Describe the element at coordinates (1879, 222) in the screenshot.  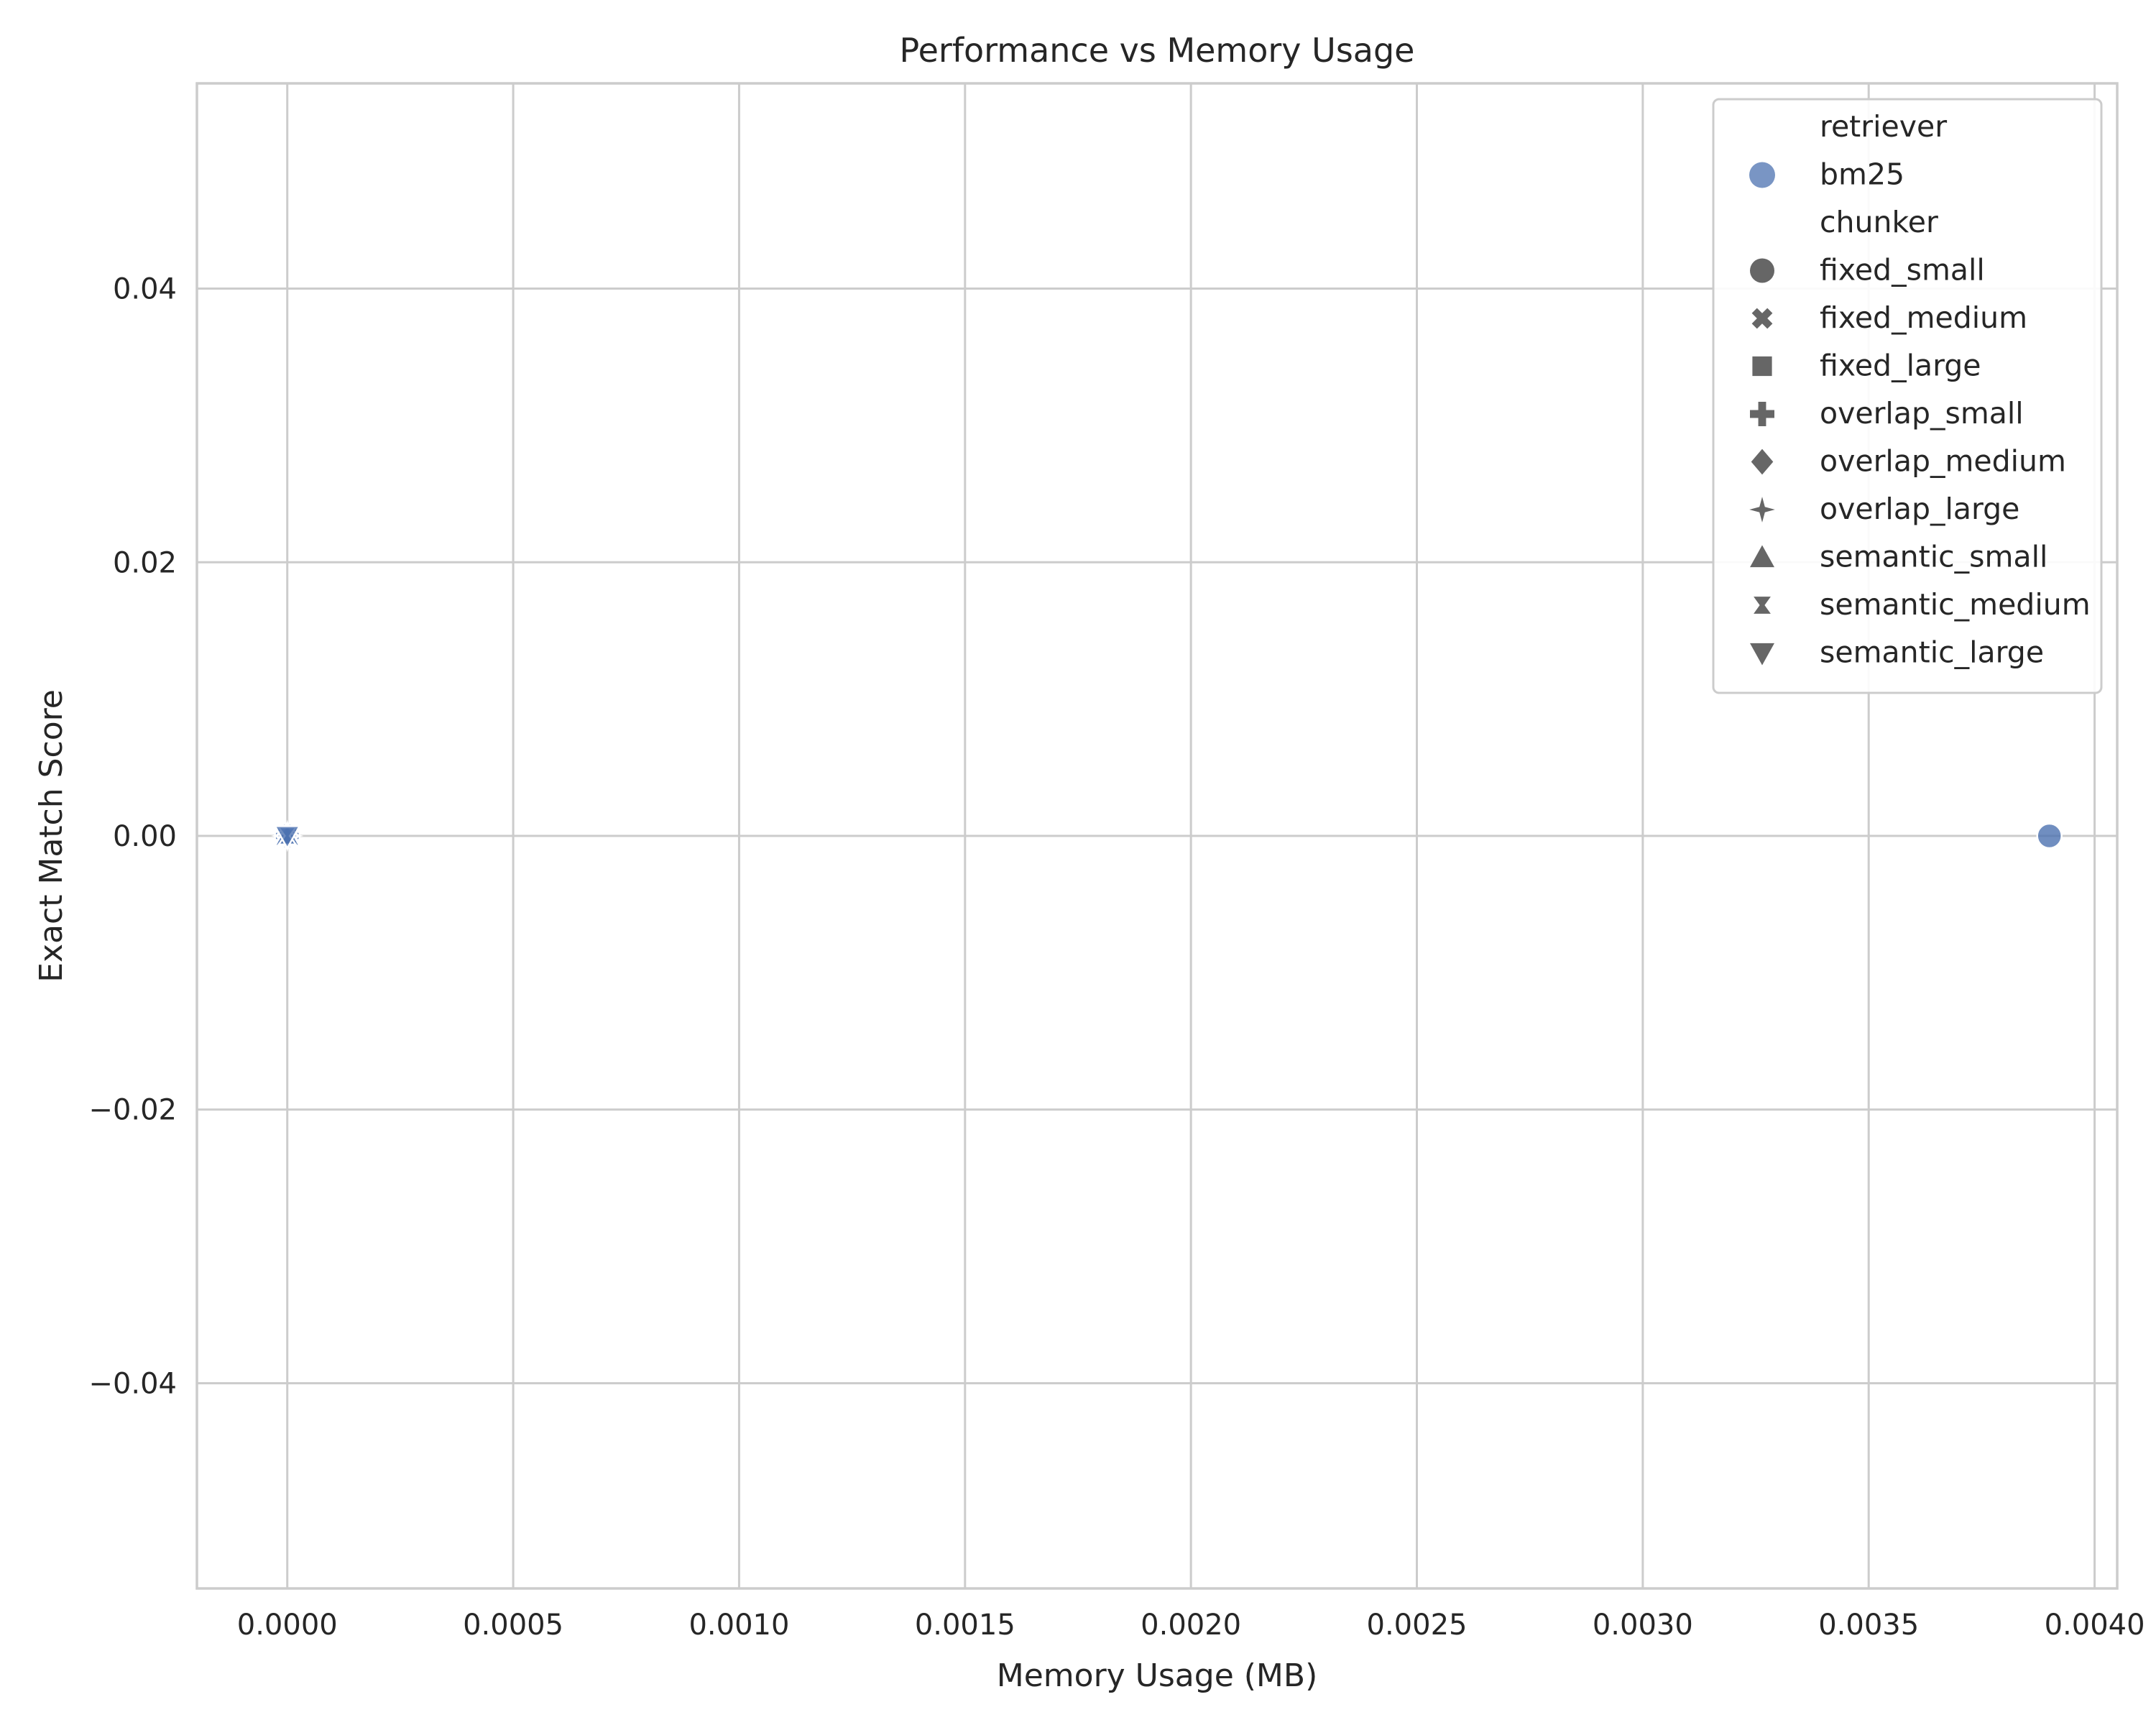
I see `legend-title-chunker: chunker` at that location.